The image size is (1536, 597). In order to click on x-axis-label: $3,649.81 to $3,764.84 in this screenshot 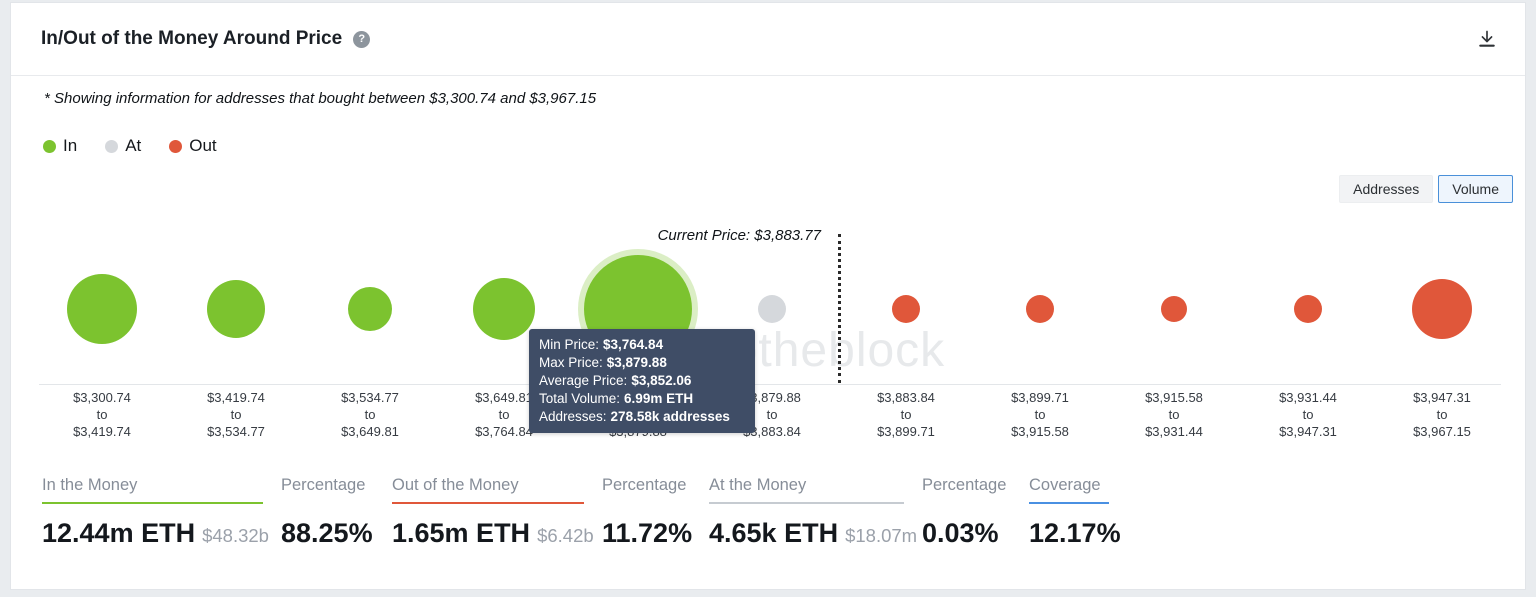, I will do `click(504, 414)`.